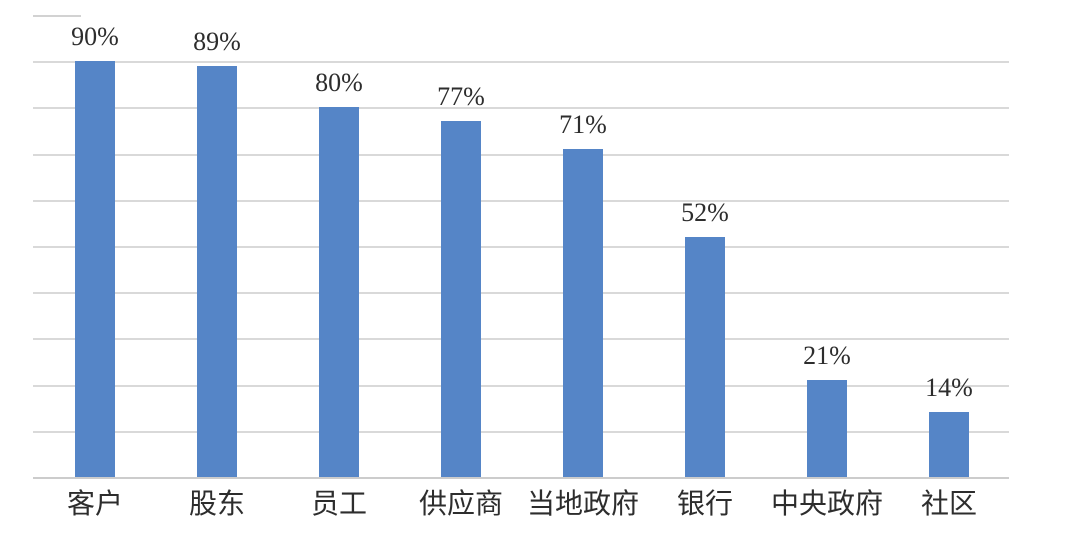  I want to click on gridline-80pct, so click(521, 108).